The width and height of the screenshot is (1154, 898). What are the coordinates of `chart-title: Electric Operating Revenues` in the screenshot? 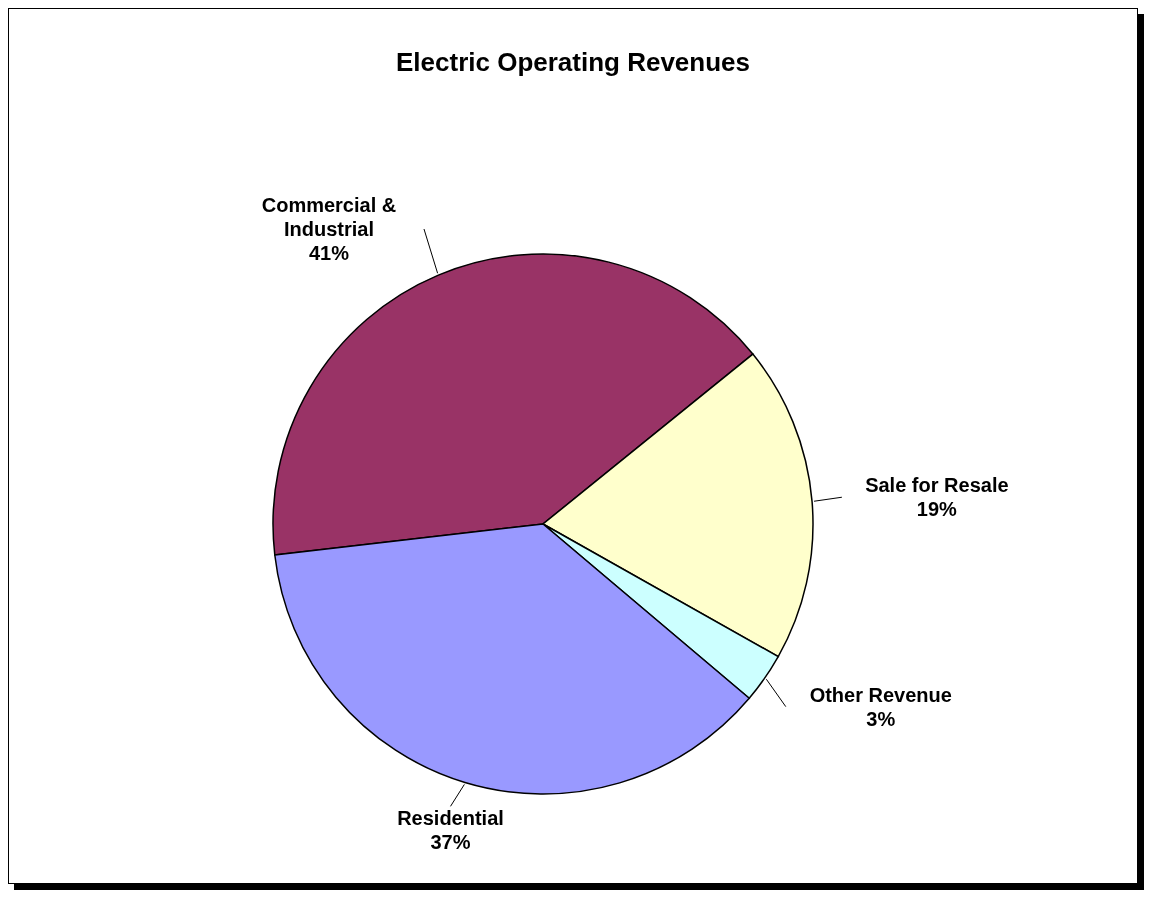 It's located at (573, 62).